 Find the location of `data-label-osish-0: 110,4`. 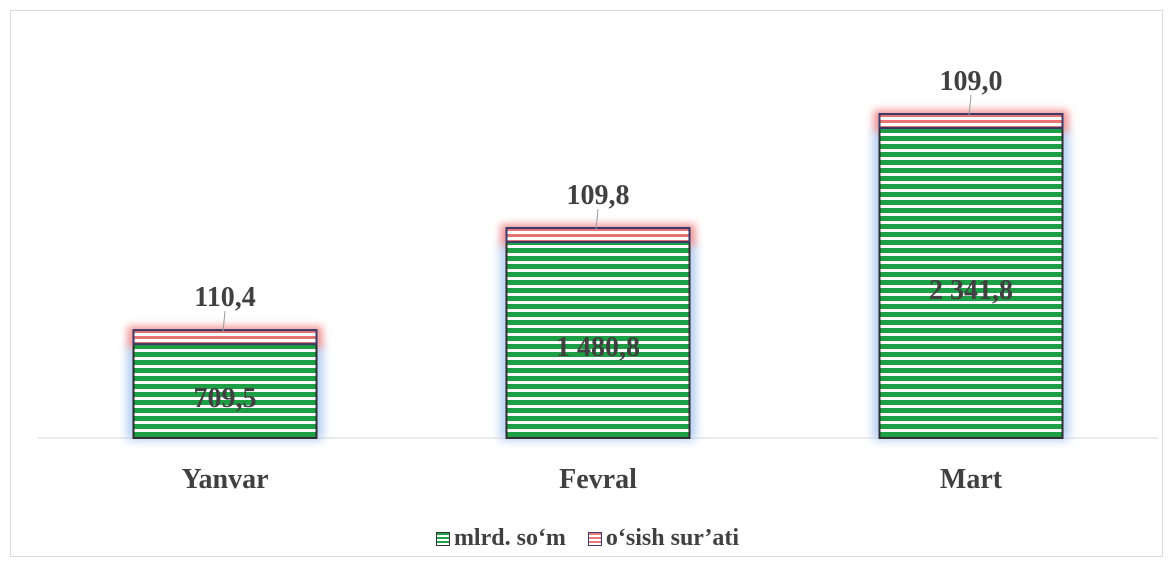

data-label-osish-0: 110,4 is located at coordinates (224, 297).